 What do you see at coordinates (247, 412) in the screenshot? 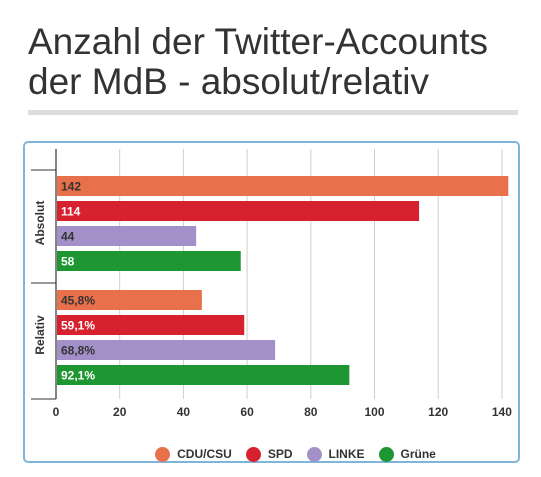
I see `x-tick-label: 60` at bounding box center [247, 412].